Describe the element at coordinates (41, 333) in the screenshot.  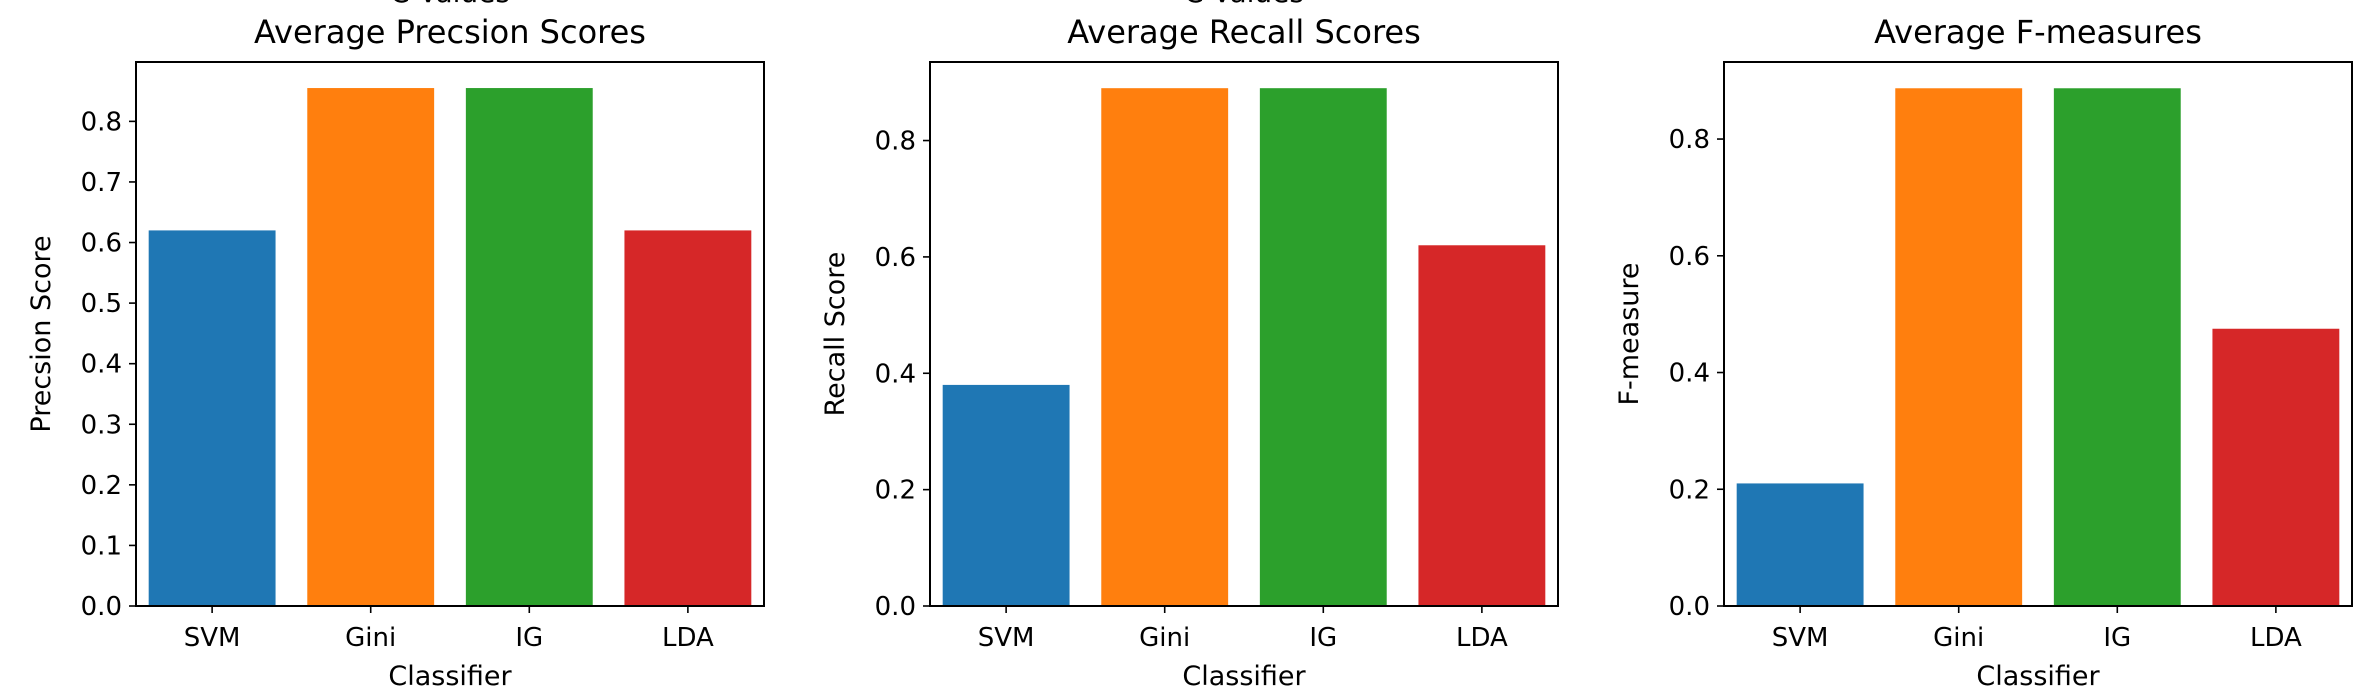
I see `y-axis-label: Precsion Score` at that location.